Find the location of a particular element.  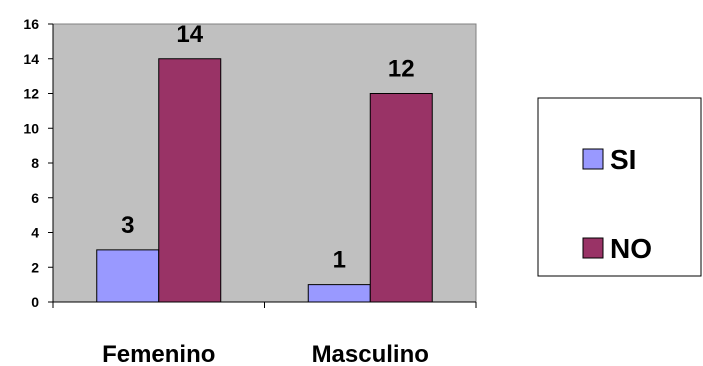

y-tick-label: 0 is located at coordinates (35, 302).